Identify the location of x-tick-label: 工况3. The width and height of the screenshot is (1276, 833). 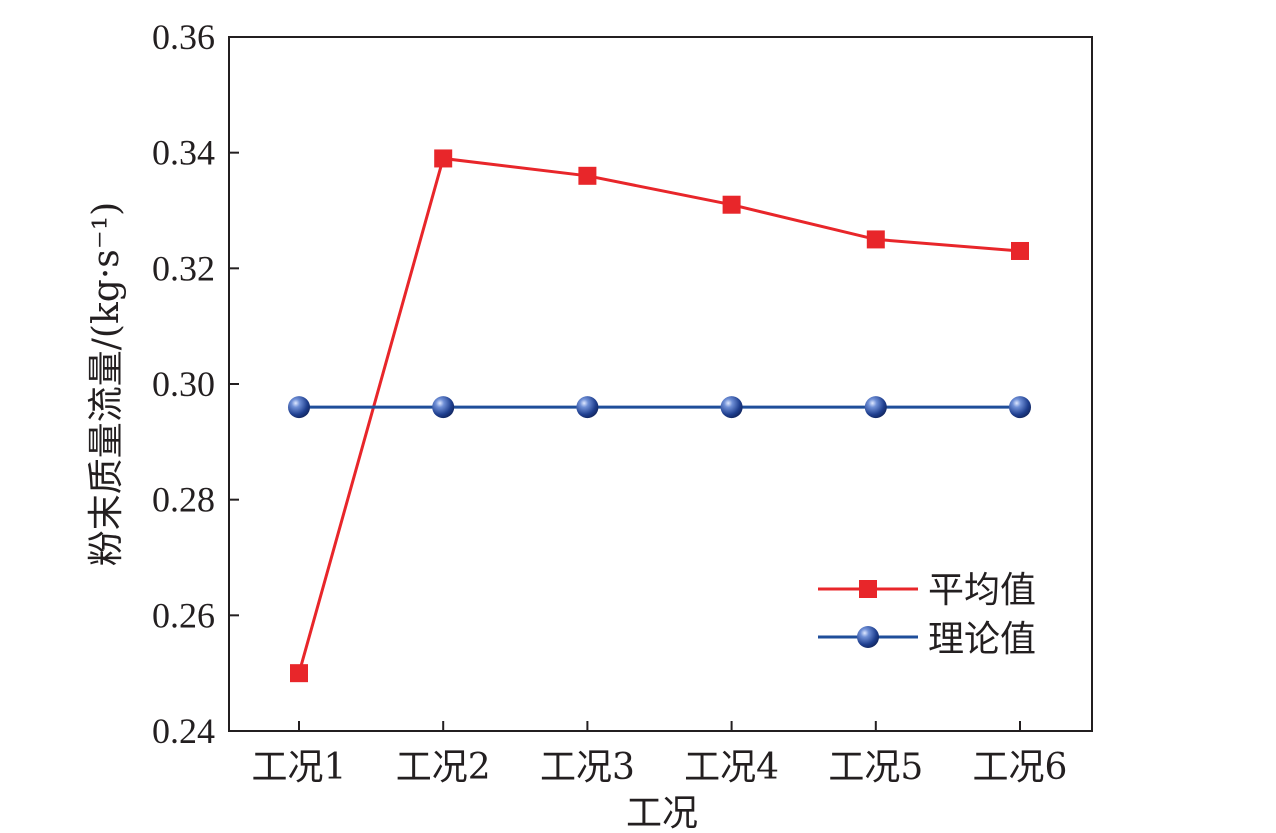
(587, 767).